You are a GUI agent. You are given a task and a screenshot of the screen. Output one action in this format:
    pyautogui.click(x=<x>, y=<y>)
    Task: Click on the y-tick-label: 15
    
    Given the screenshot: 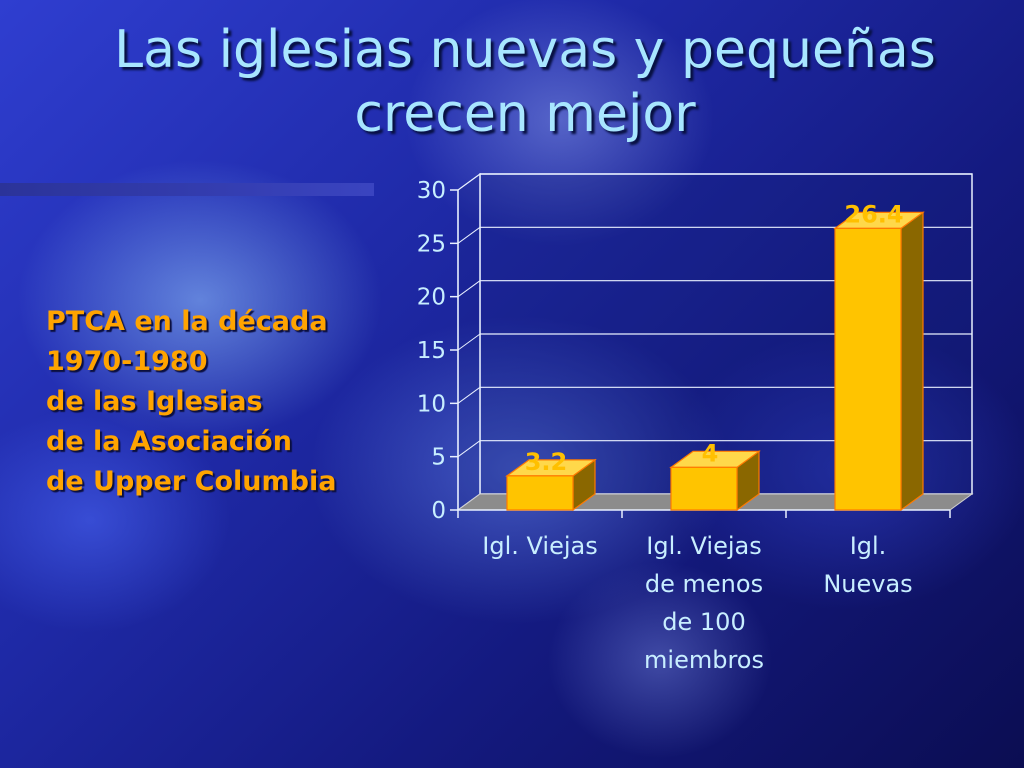 What is the action you would take?
    pyautogui.click(x=431, y=351)
    